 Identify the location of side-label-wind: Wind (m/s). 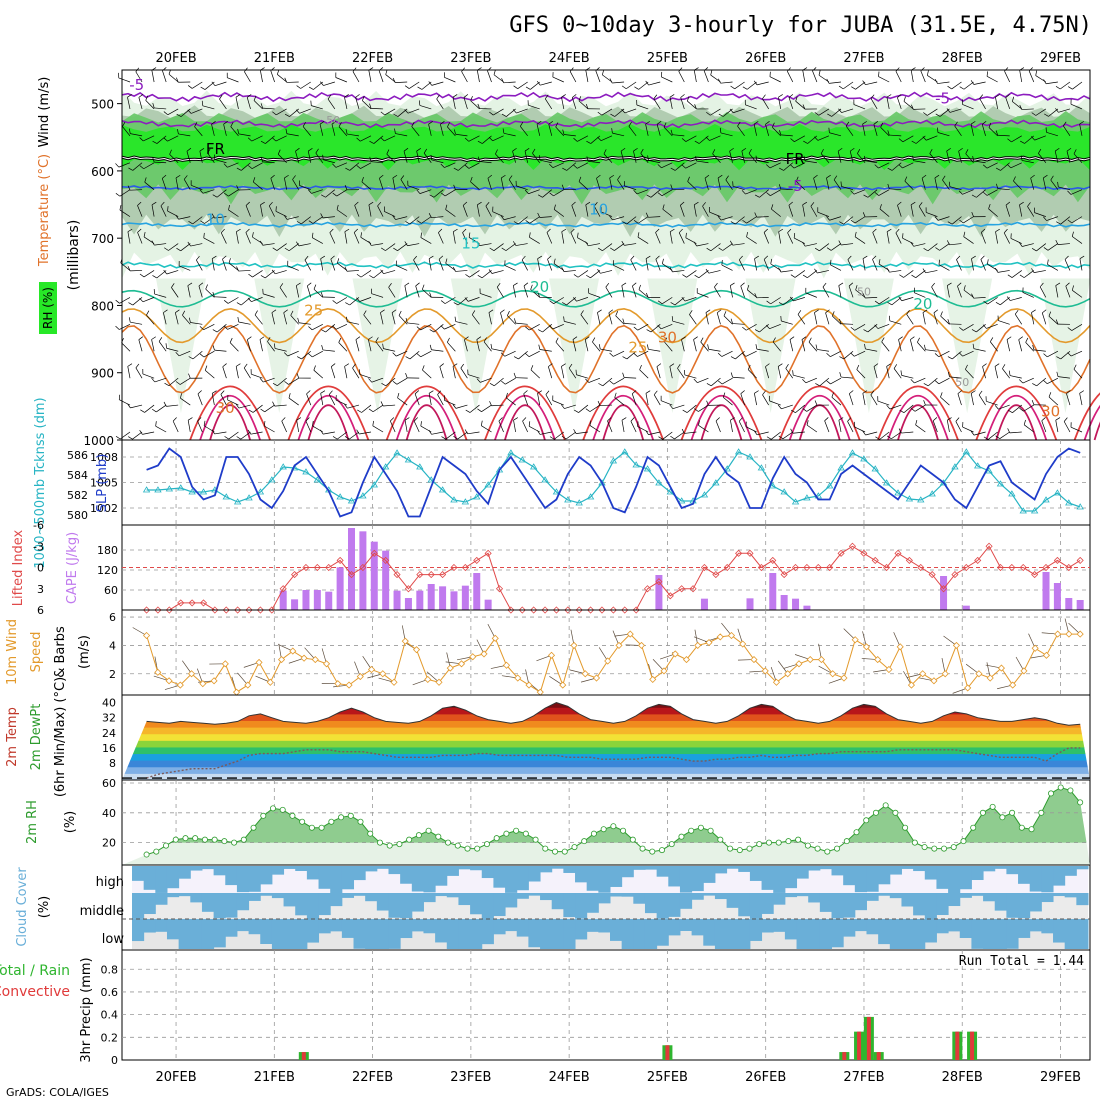
(44, 112).